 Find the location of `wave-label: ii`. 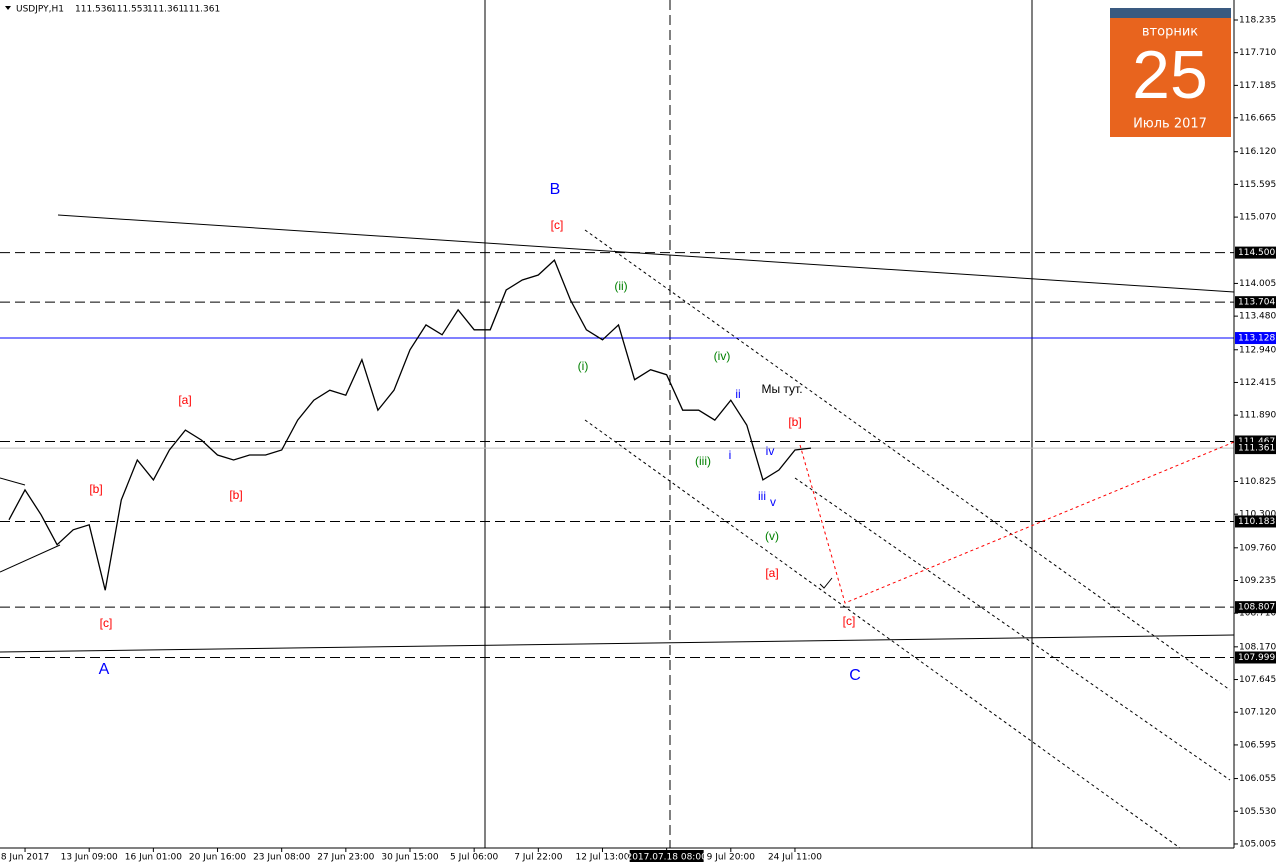

wave-label: ii is located at coordinates (737, 394).